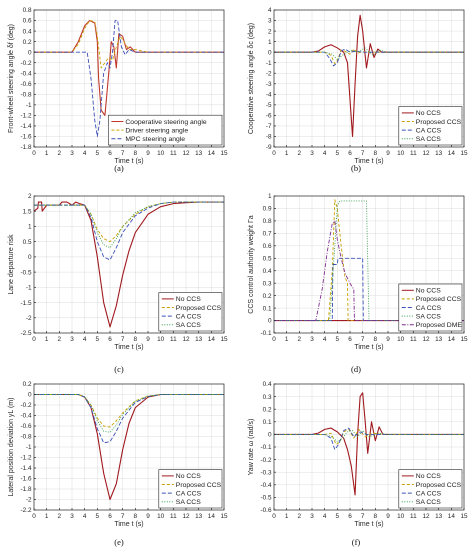 The image size is (473, 550). Describe the element at coordinates (27, 211) in the screenshot. I see `y-tick-label: 1.5` at that location.